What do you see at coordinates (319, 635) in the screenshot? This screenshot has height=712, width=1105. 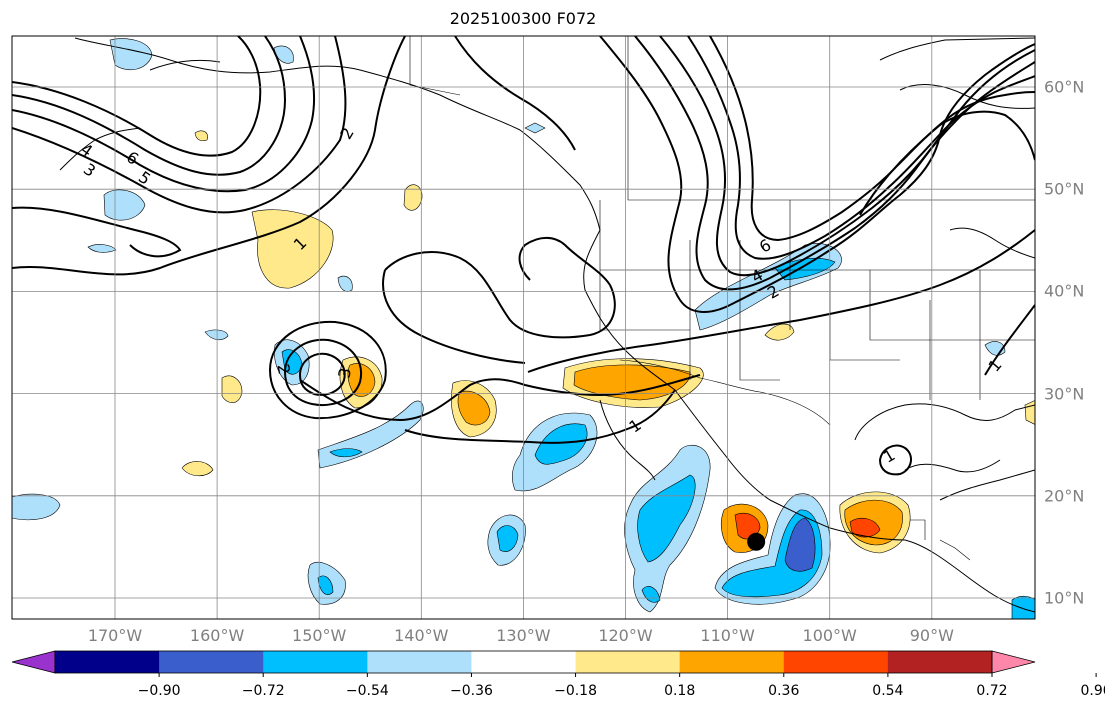 I see `longitude-label: 150°W` at bounding box center [319, 635].